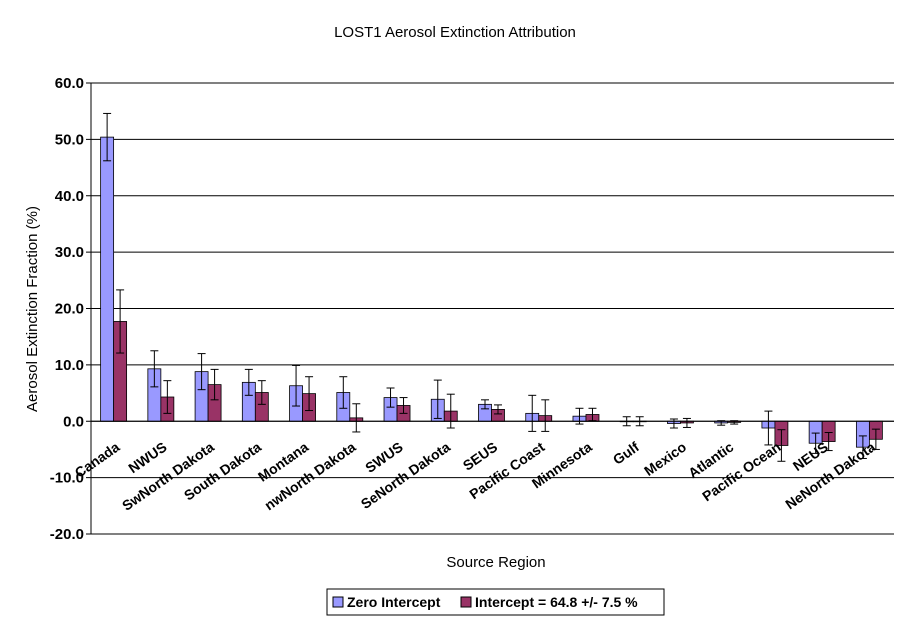  Describe the element at coordinates (67, 478) in the screenshot. I see `y-tick-label: -10.0` at that location.